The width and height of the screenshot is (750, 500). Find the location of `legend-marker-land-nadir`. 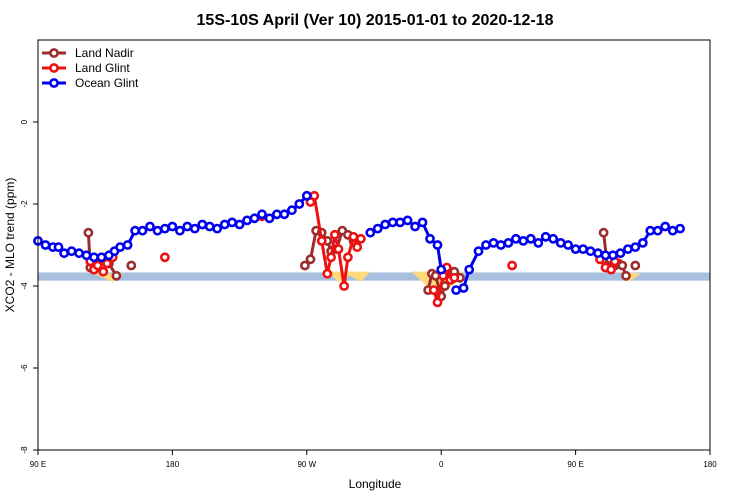

legend-marker-land-nadir is located at coordinates (54, 53).